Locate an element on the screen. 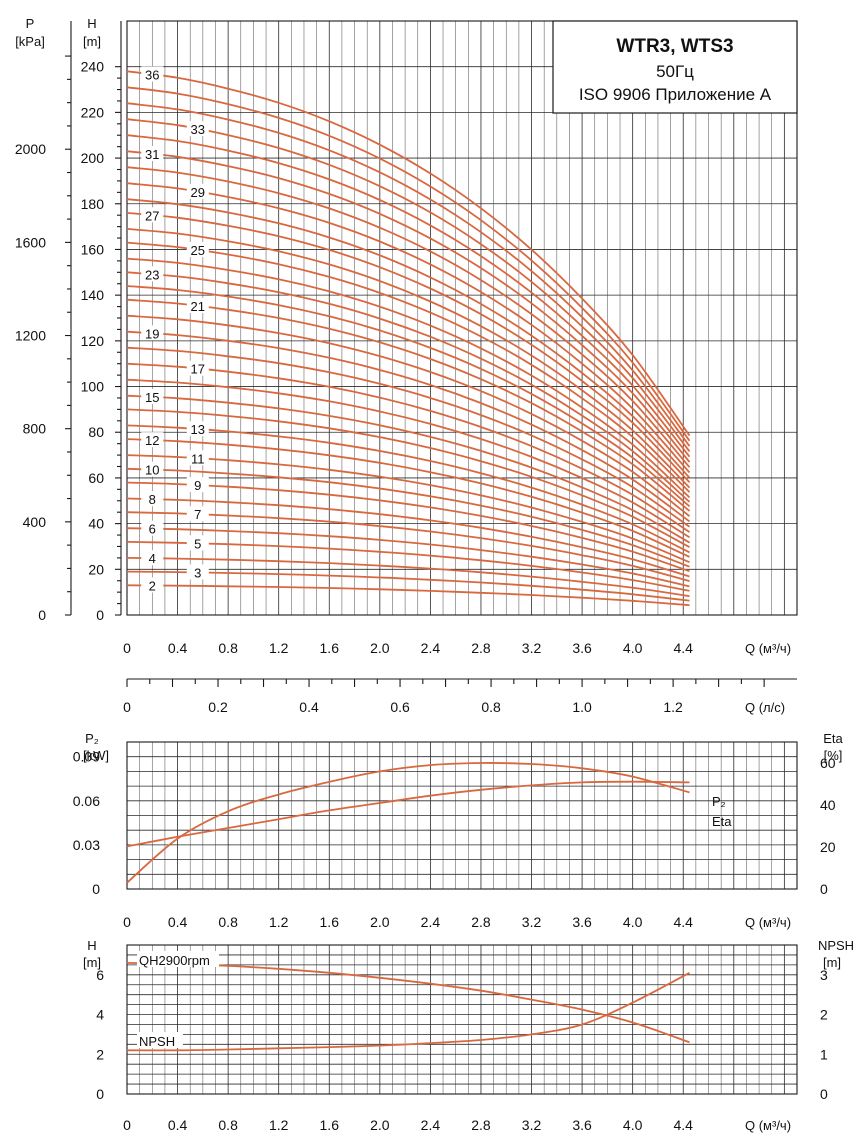 This screenshot has height=1144, width=864. x-tick-label: 2.8 is located at coordinates (481, 648).